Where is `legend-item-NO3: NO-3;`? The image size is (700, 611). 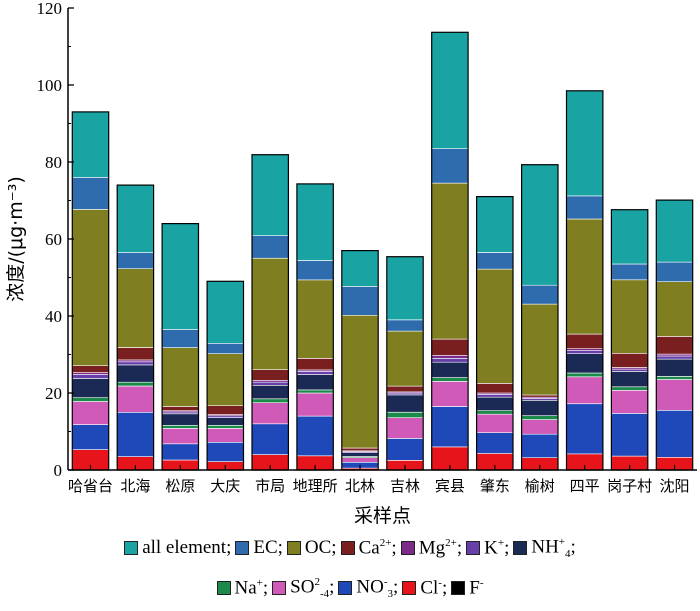
legend-item-NO3: NO-3; is located at coordinates (368, 588).